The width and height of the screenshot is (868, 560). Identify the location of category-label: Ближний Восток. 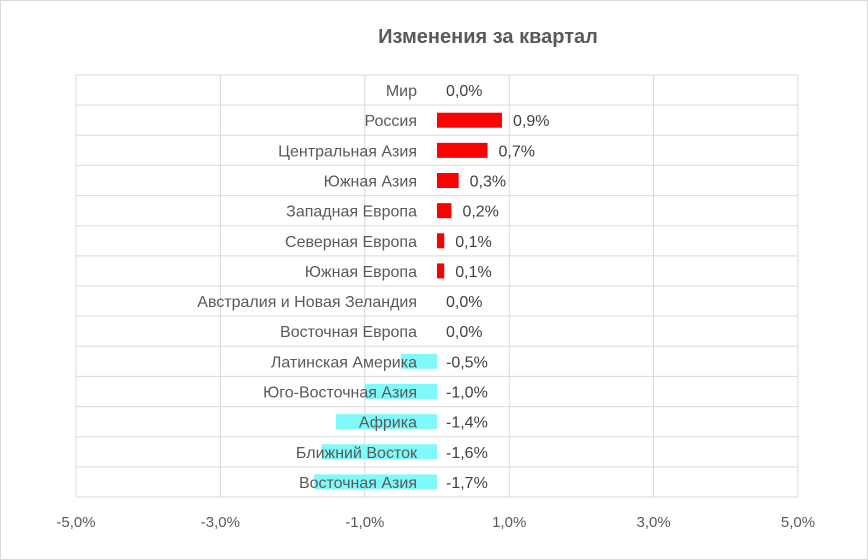
(357, 453).